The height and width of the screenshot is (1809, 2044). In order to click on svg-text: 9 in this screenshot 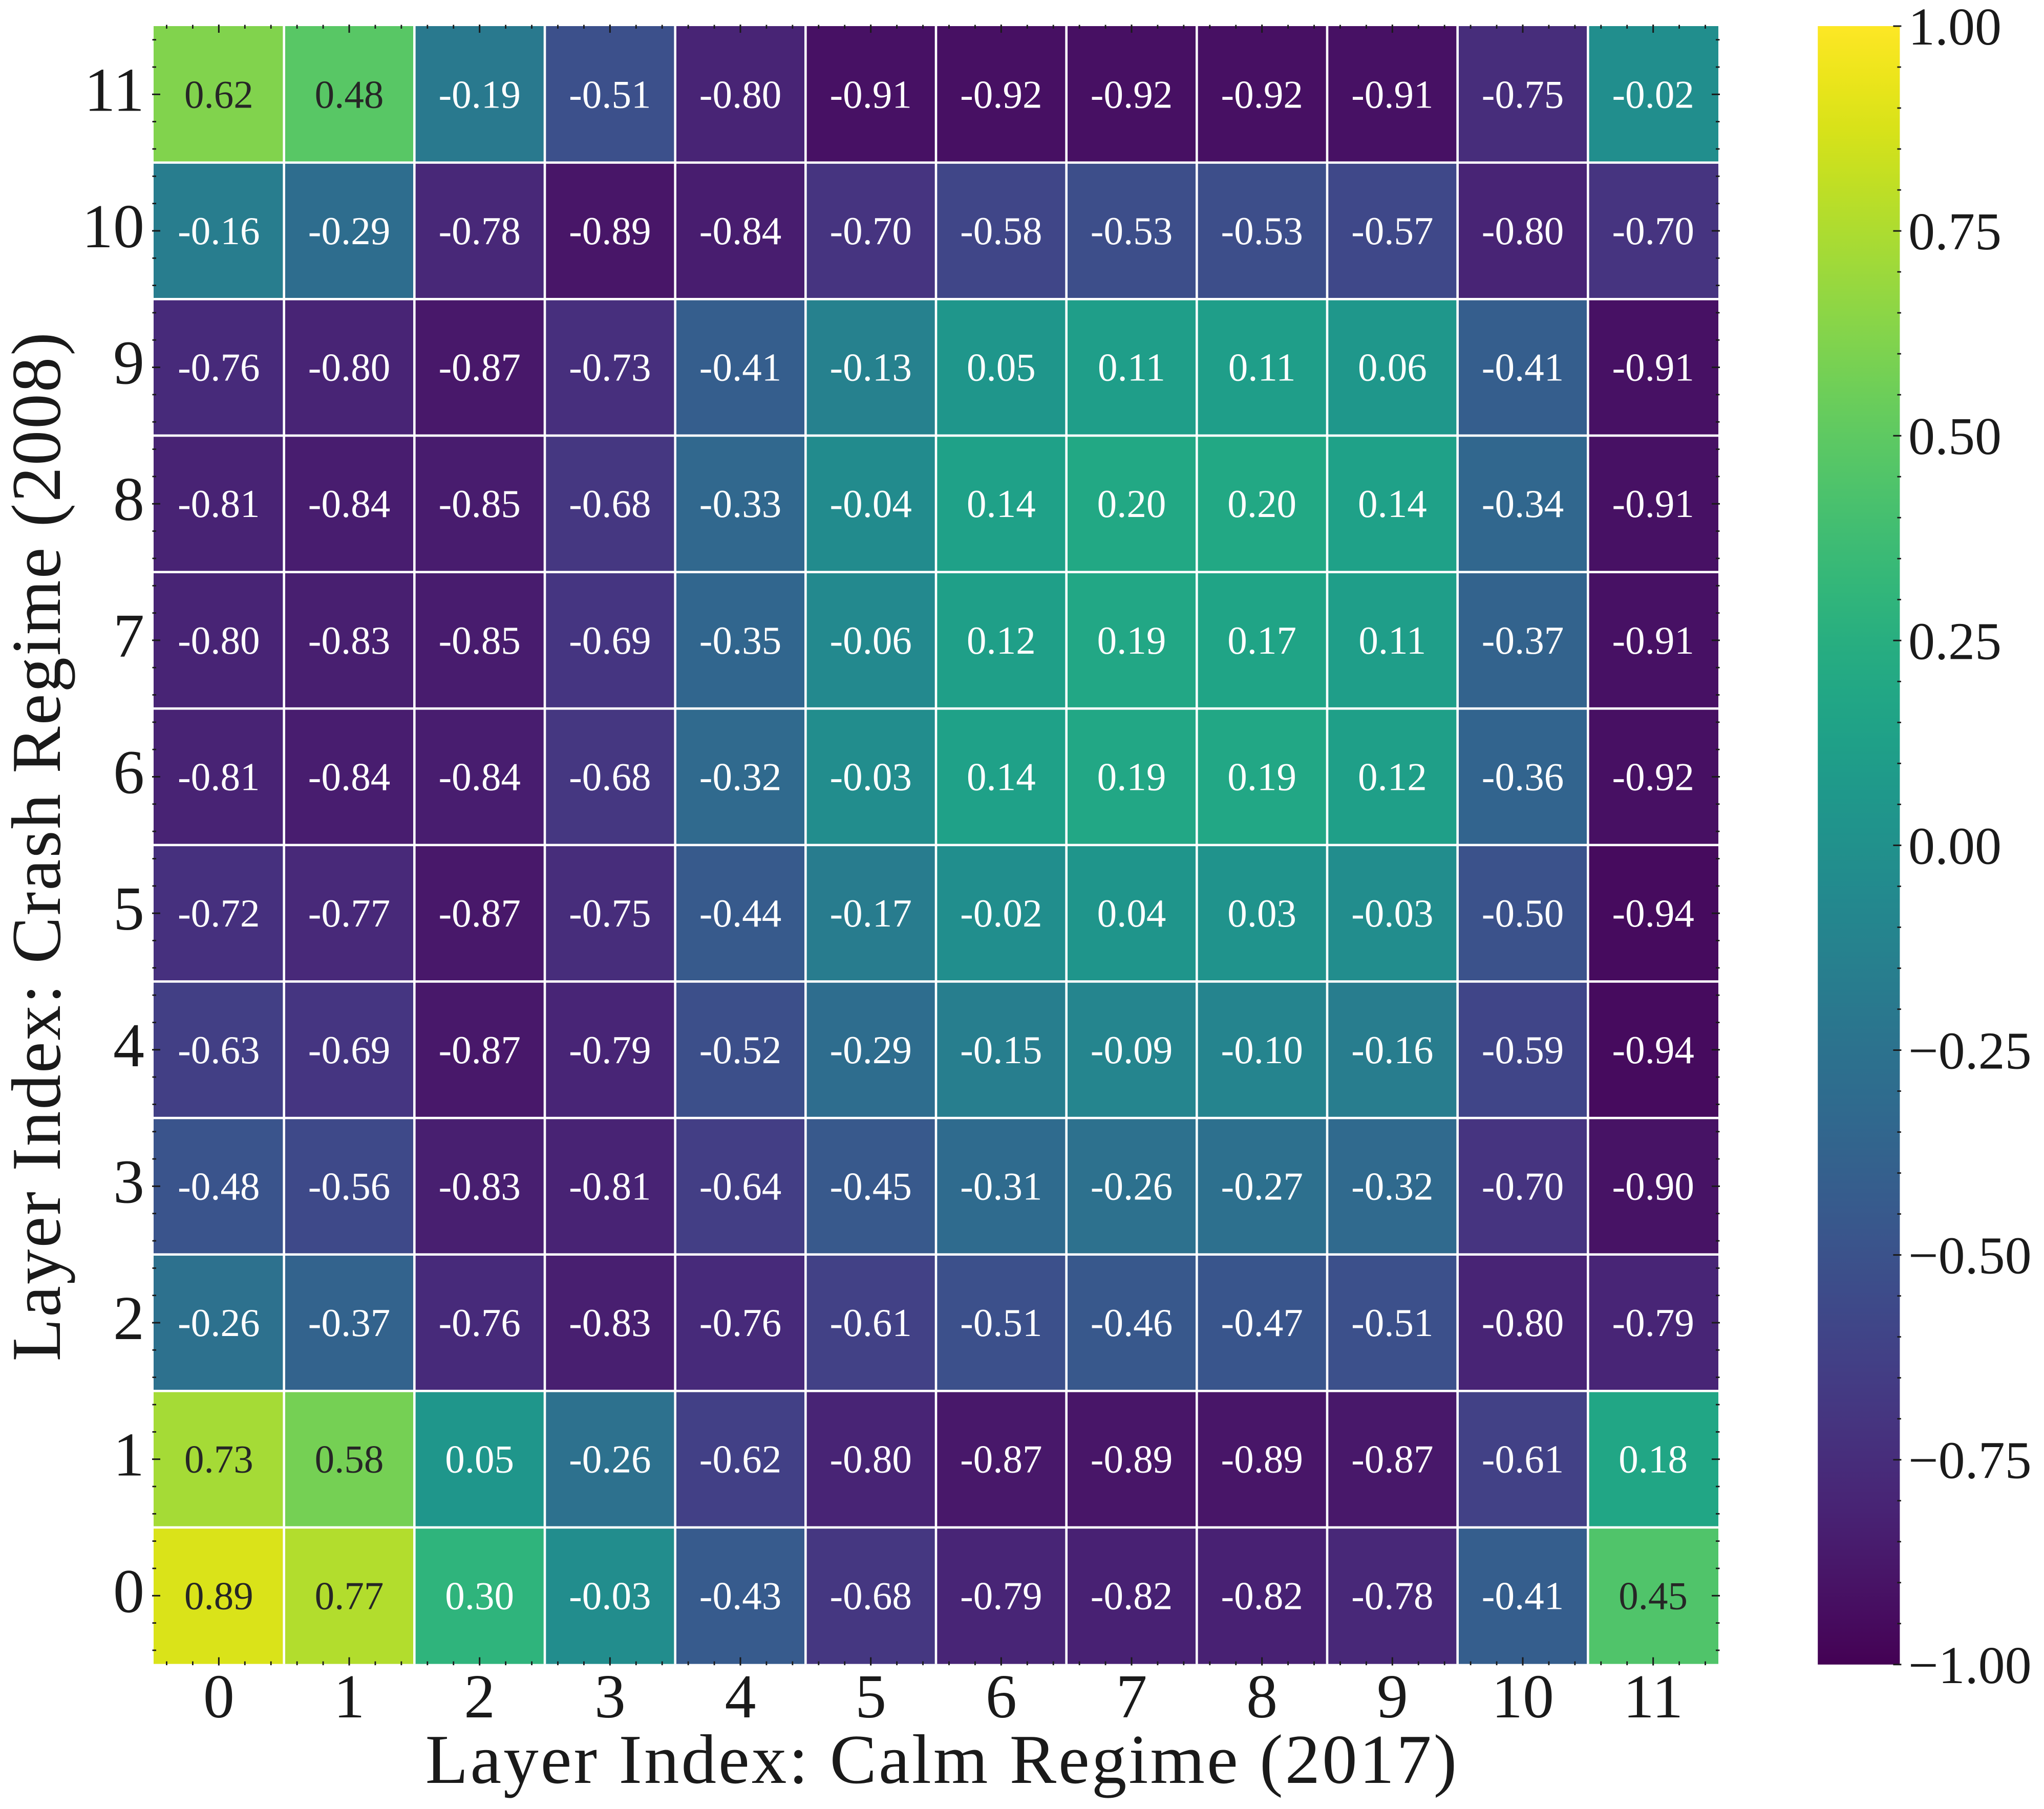, I will do `click(128, 363)`.